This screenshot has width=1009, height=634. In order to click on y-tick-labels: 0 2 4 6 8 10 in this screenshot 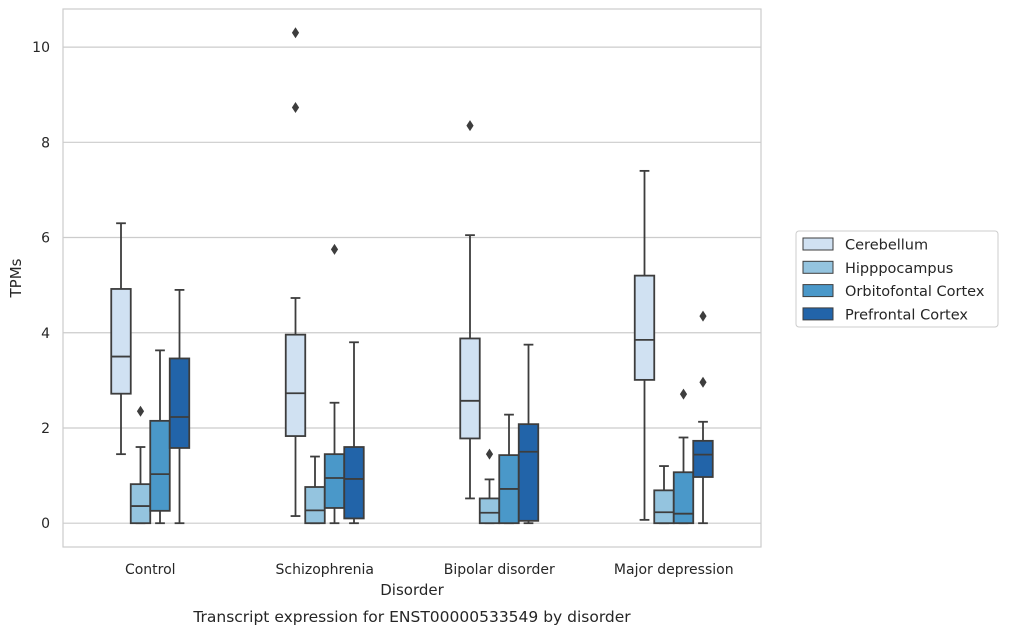, I will do `click(41, 286)`.